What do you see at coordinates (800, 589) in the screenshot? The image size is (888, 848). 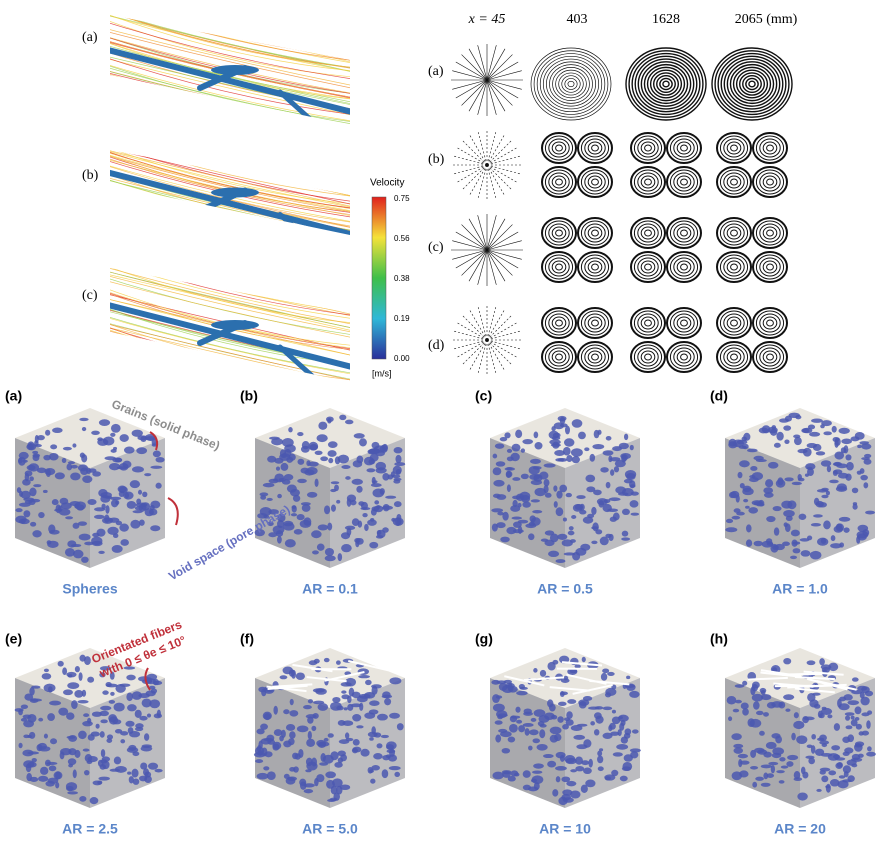 I see `cube-caption: AR = 1.0` at bounding box center [800, 589].